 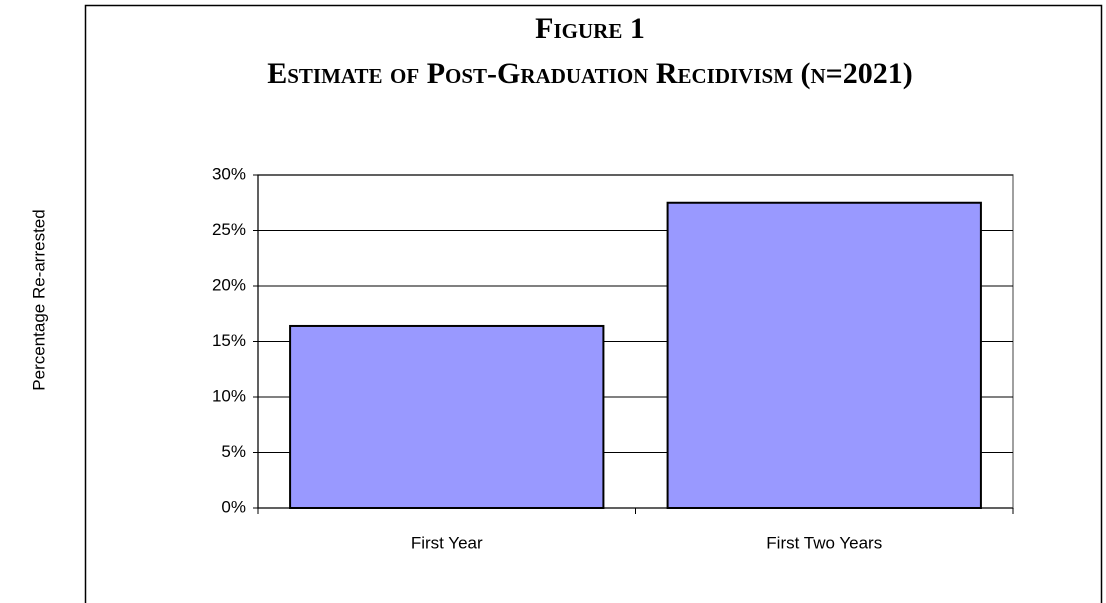 I want to click on x-tick-label: First Two Years, so click(x=824, y=542).